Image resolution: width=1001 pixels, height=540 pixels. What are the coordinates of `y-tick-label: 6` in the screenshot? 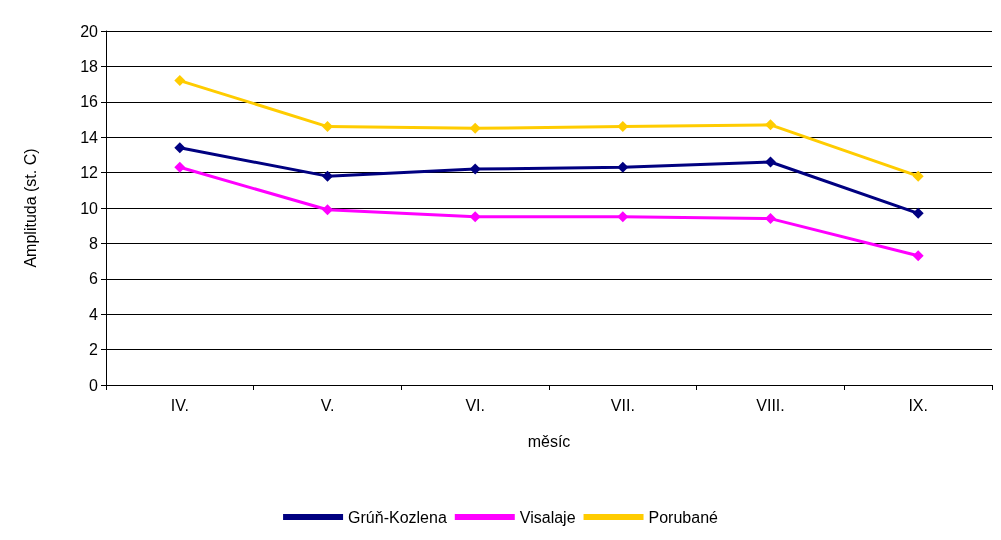 It's located at (94, 279).